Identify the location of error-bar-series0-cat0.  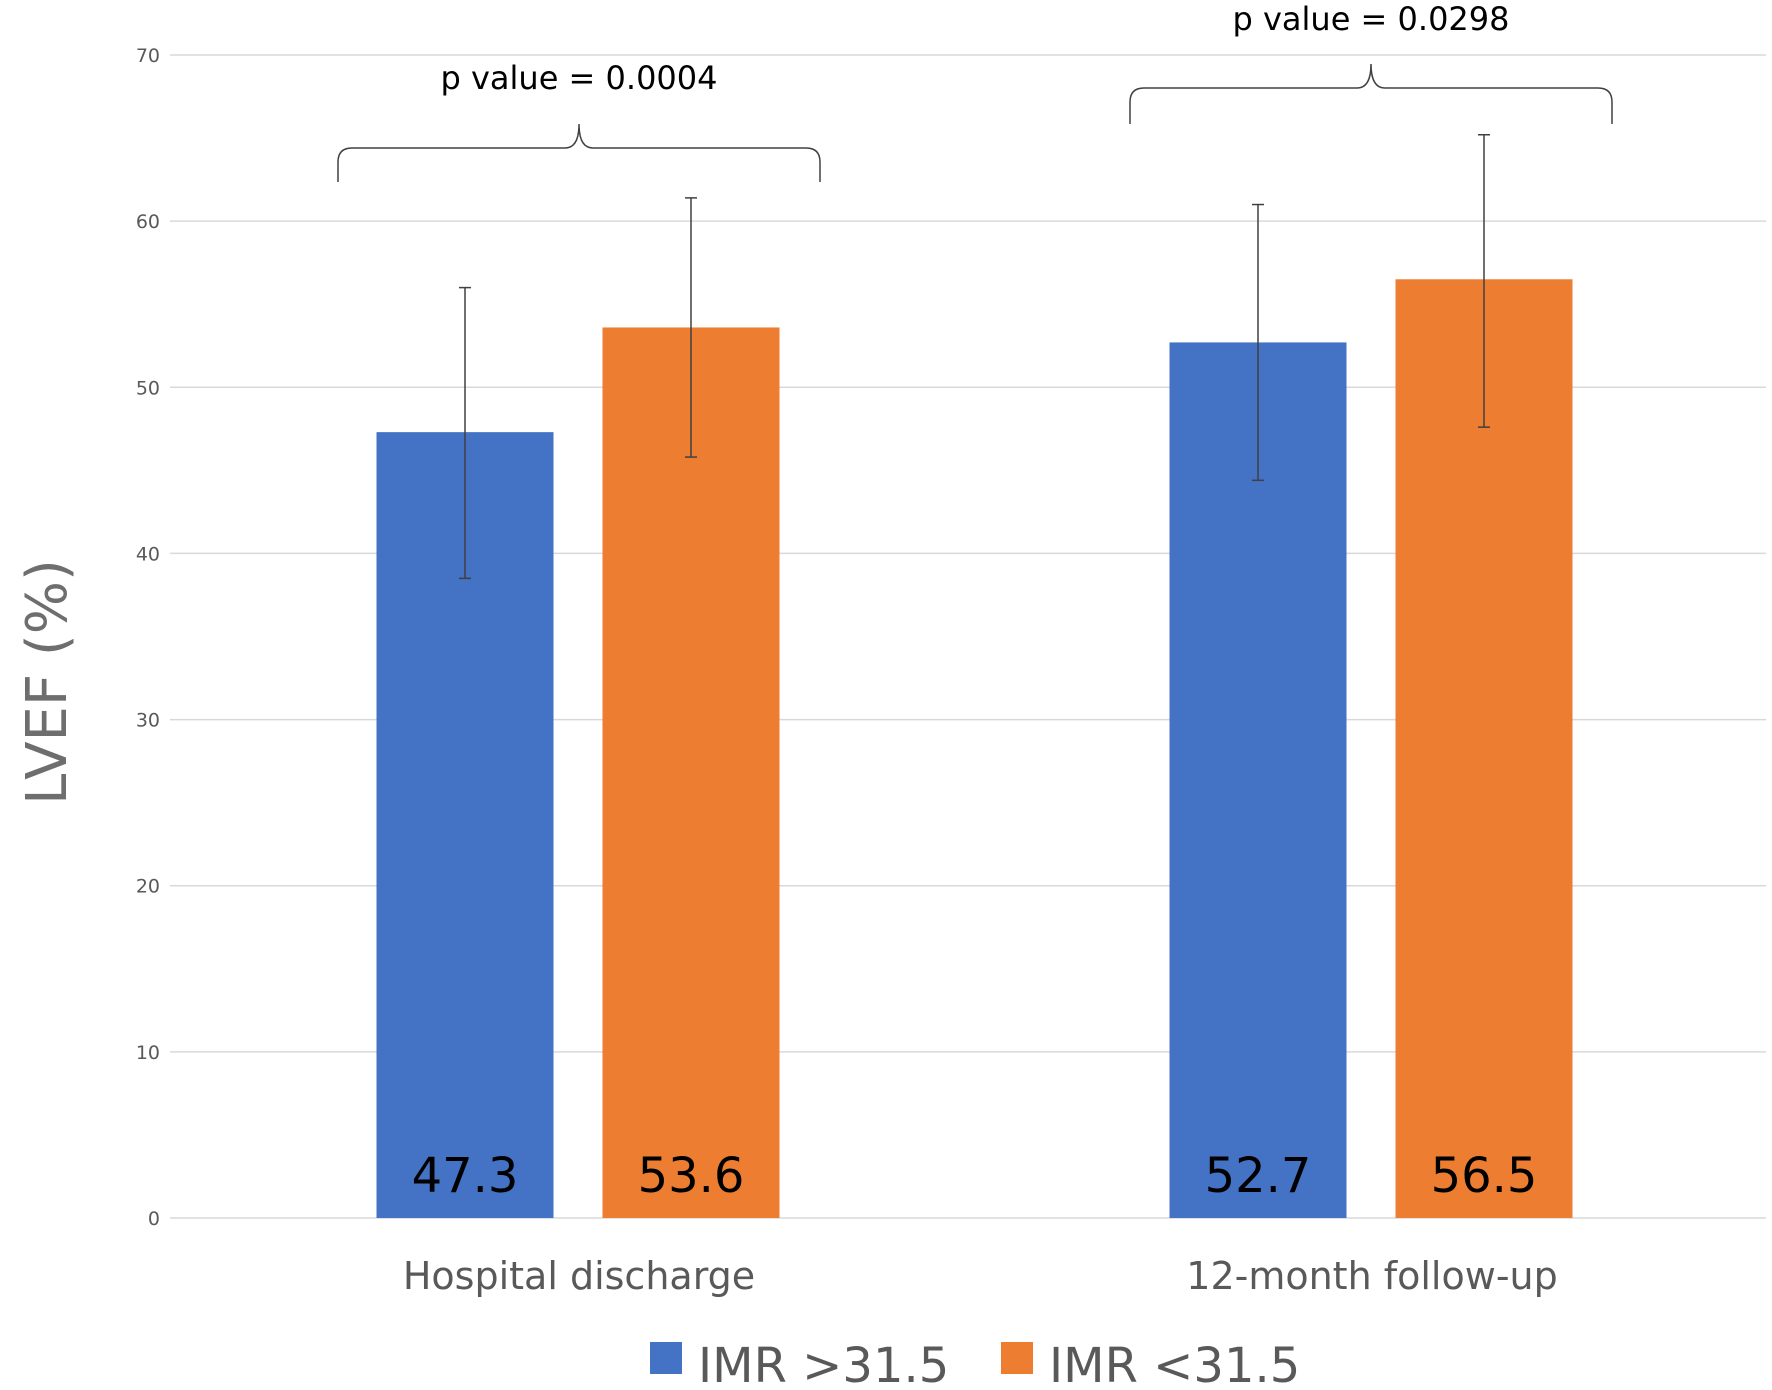
(465, 433).